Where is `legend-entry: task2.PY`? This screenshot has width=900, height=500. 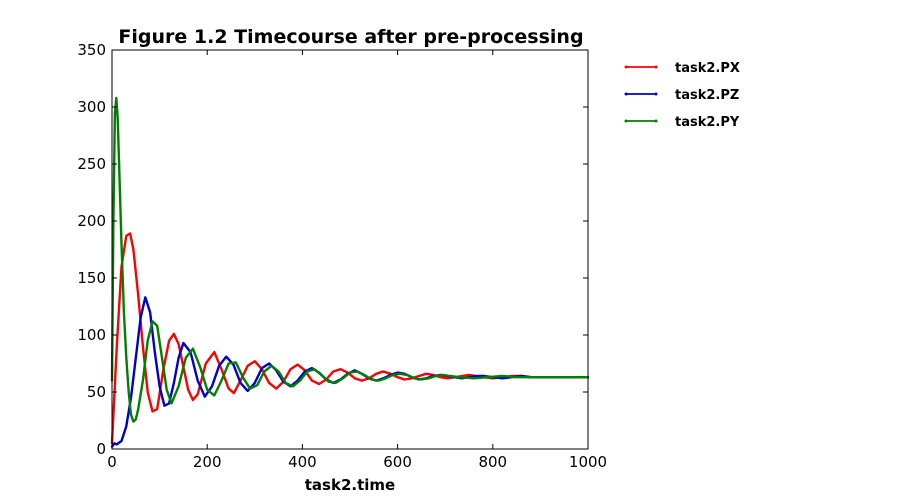
legend-entry: task2.PY is located at coordinates (682, 122).